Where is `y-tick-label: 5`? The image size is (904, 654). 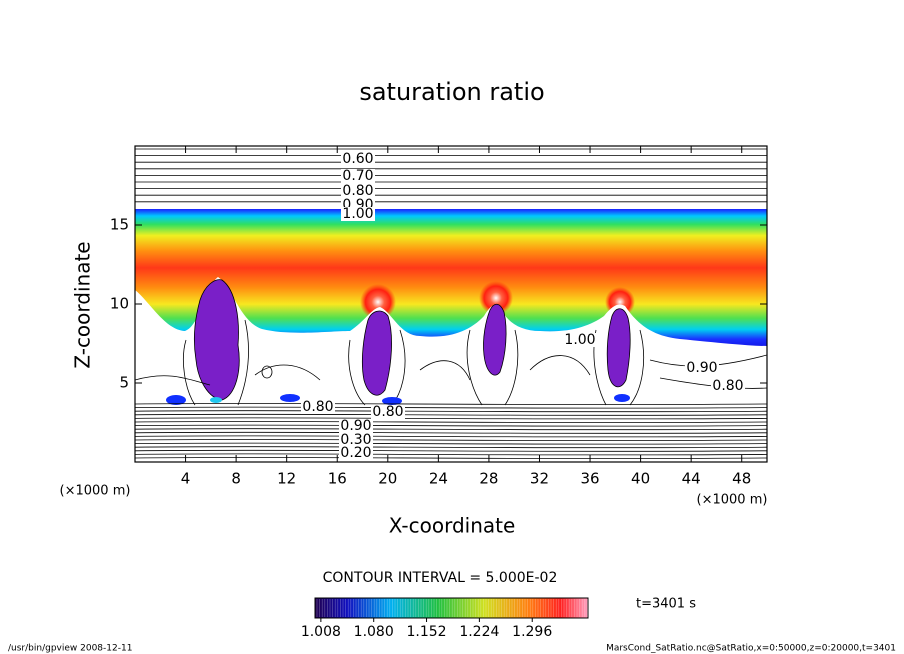 y-tick-label: 5 is located at coordinates (124, 383).